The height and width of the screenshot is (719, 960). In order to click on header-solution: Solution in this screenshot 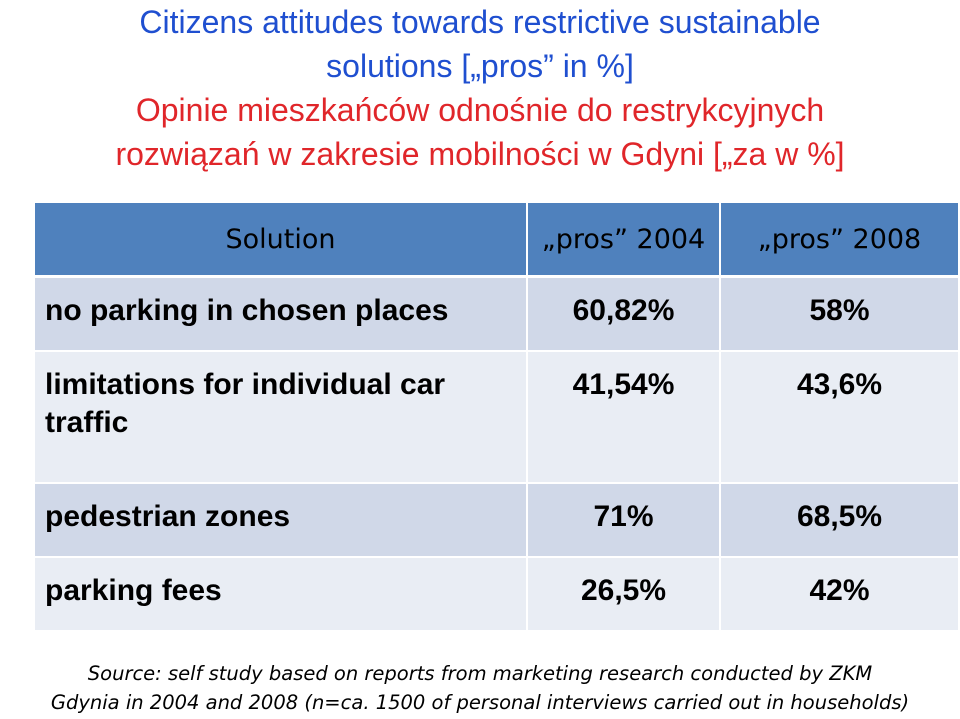, I will do `click(281, 240)`.